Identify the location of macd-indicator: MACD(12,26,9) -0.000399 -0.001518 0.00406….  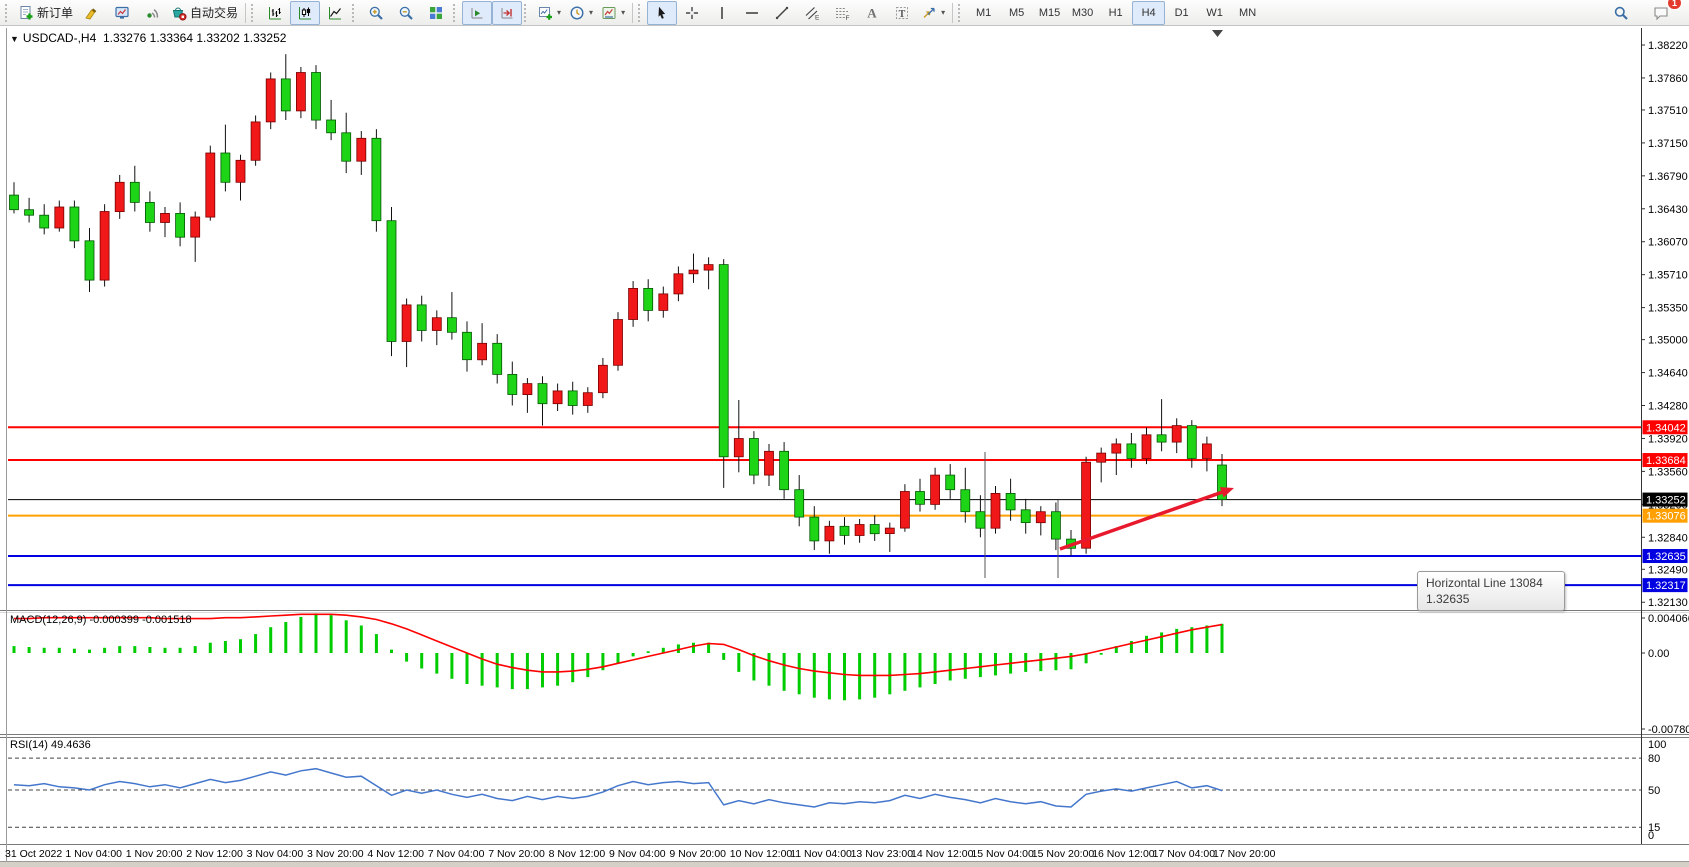
(849, 674).